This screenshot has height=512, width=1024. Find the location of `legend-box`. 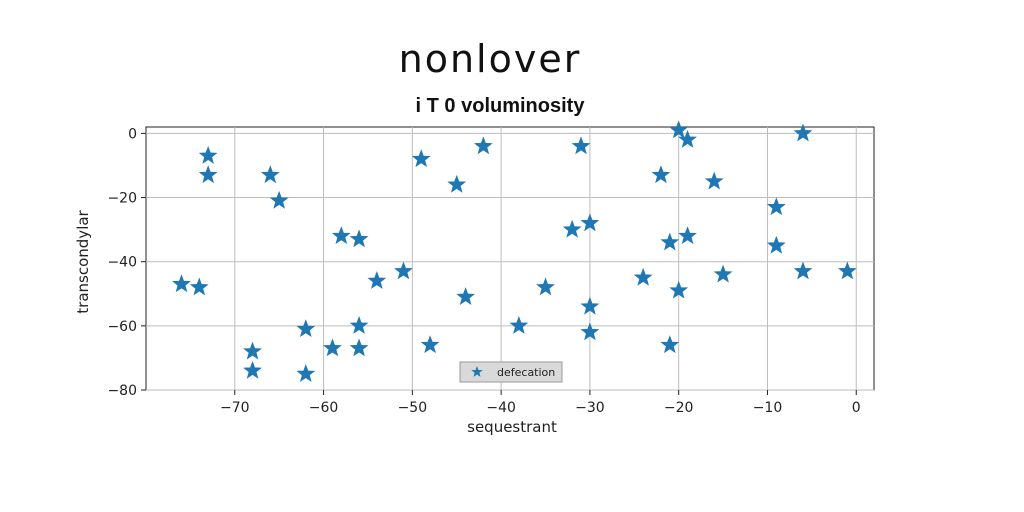

legend-box is located at coordinates (511, 372).